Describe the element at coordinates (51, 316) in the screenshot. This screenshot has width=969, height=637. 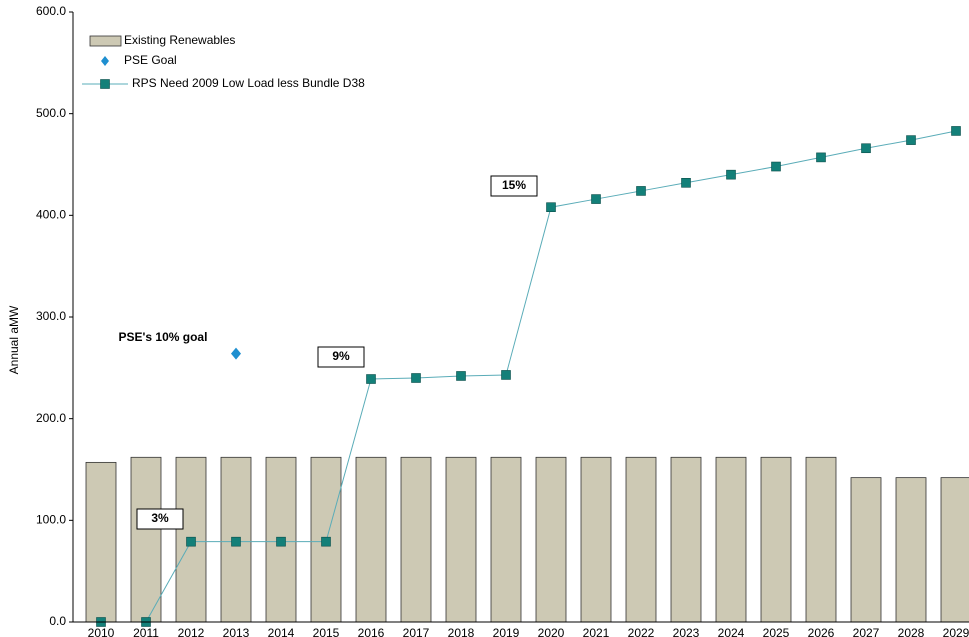
I see `y-tick-label: 300.0` at that location.